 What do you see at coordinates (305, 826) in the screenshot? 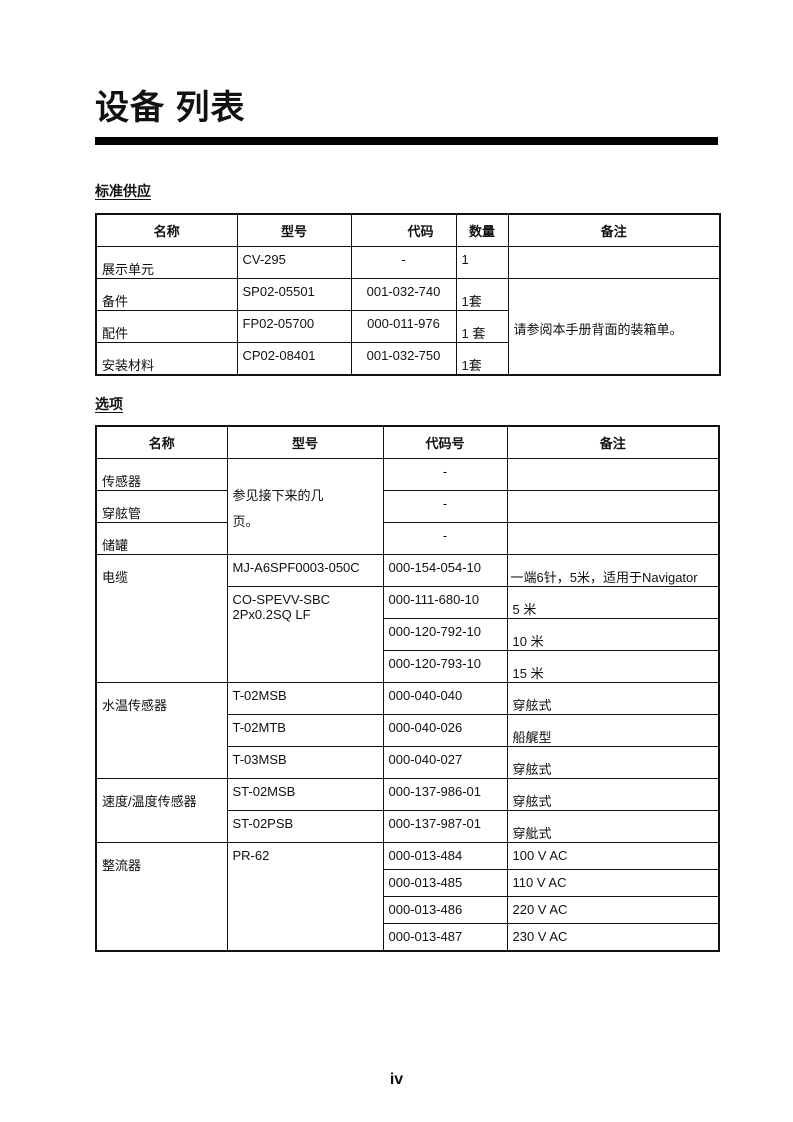
I see `cell-model: ST-02PSB` at bounding box center [305, 826].